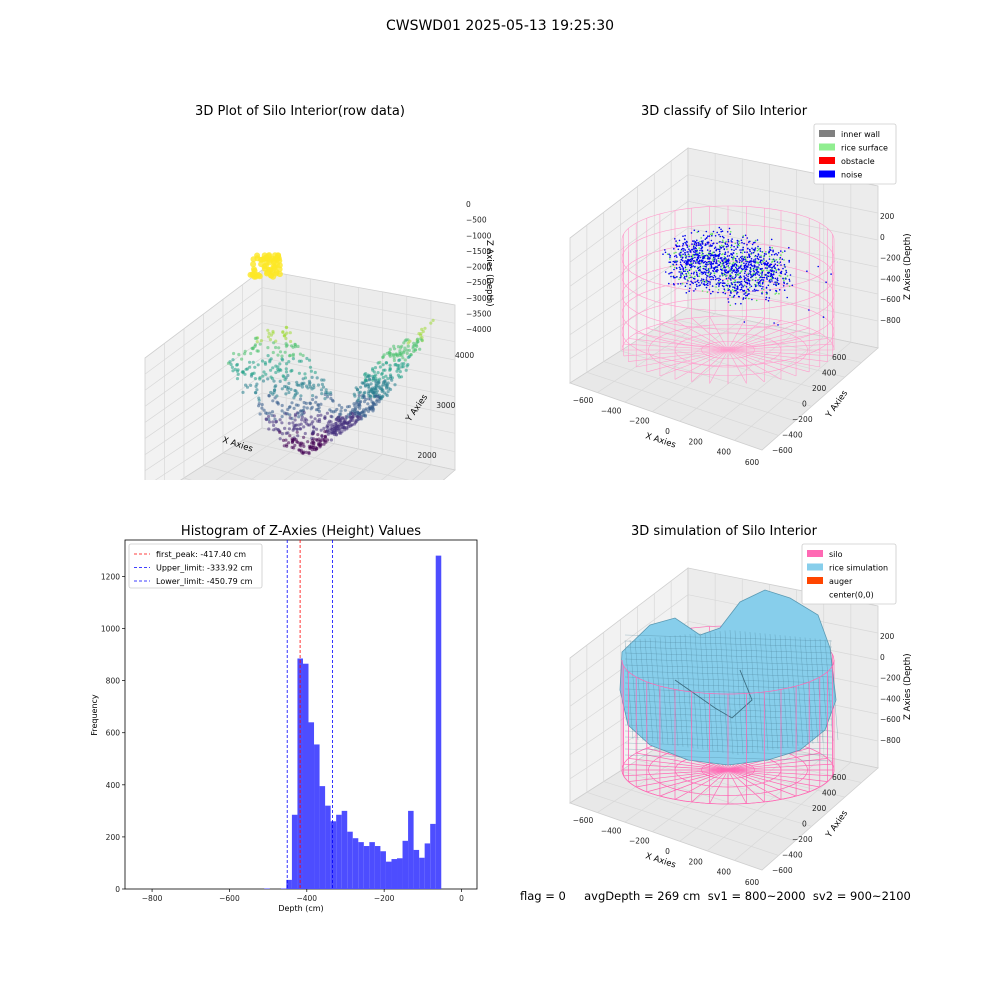  Describe the element at coordinates (802, 419) in the screenshot. I see `cls-y-tick-label: −200` at that location.